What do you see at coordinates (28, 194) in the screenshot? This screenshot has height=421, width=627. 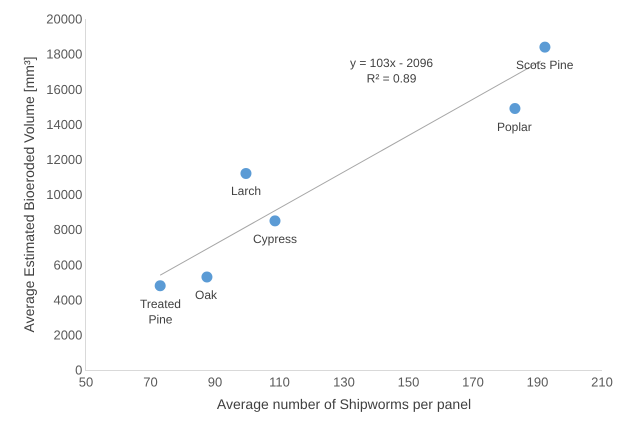 I see `y-axis-title: Average Estimated Bioeroded Volume [mm³]` at bounding box center [28, 194].